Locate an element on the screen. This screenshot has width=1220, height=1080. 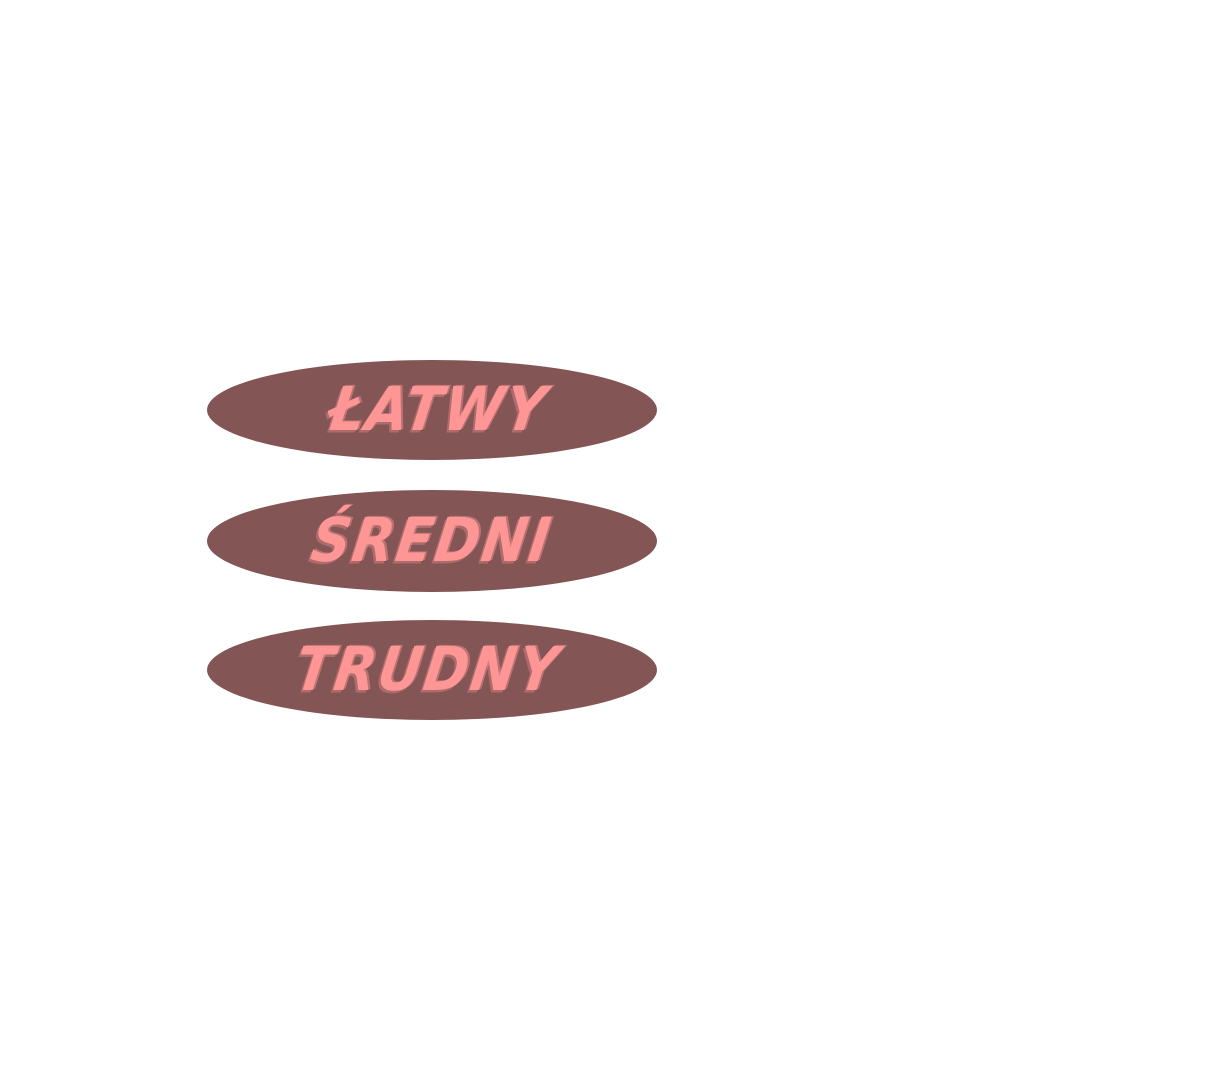
hard-difficulty-button: TRUDNY is located at coordinates (432, 670).